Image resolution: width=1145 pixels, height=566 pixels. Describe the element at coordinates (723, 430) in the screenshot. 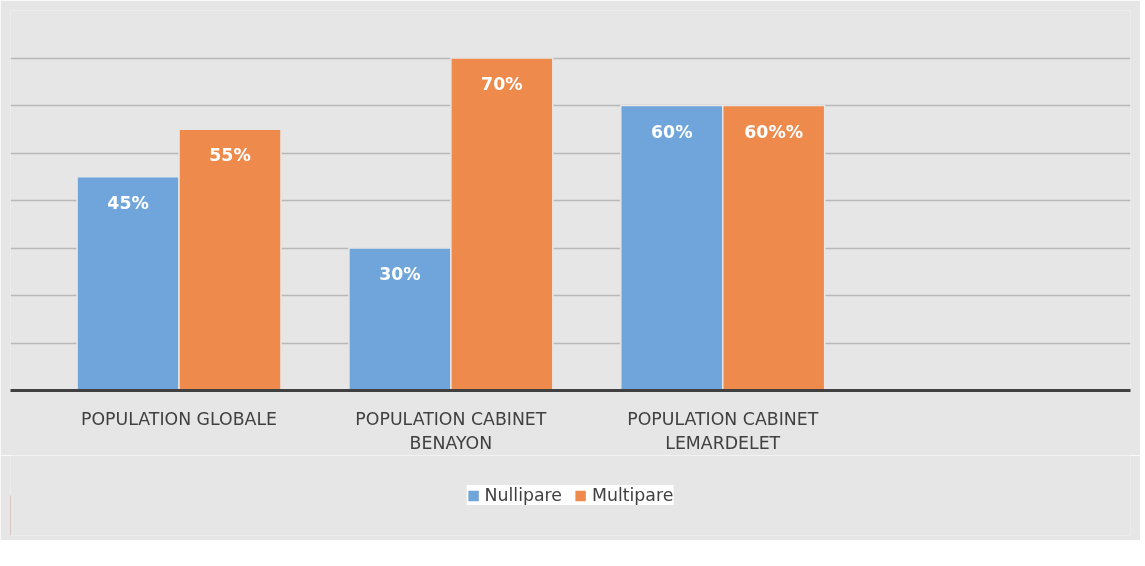

I see `x-tick-label: POPULATION CABINET LEMARDELET` at that location.